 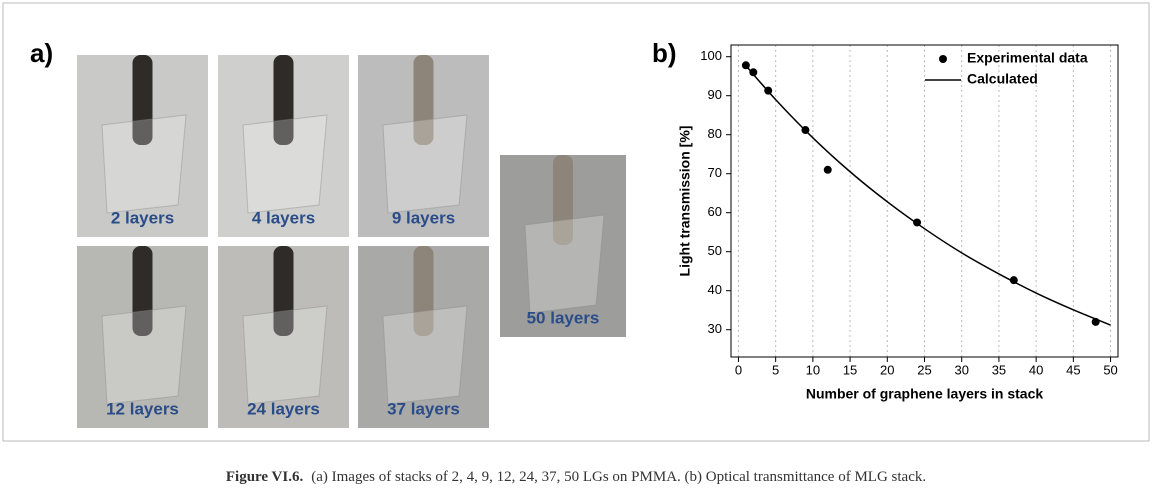 I want to click on photo-label: 9 layers, so click(x=423, y=217).